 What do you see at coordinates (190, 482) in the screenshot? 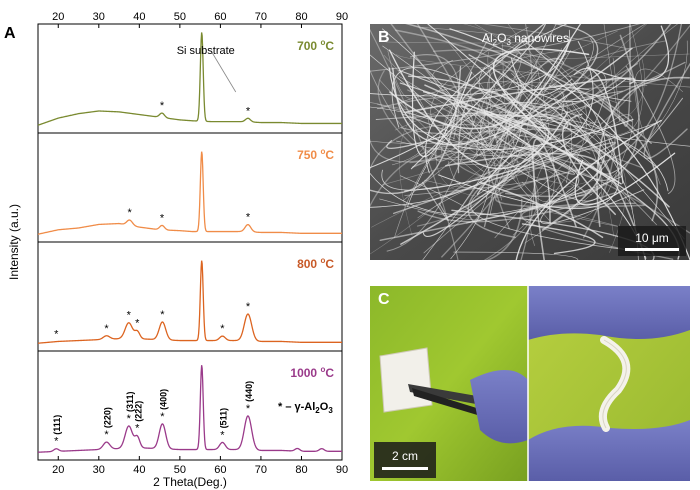
I see `x-axis-label: 2 Theta(Deg.)` at bounding box center [190, 482].